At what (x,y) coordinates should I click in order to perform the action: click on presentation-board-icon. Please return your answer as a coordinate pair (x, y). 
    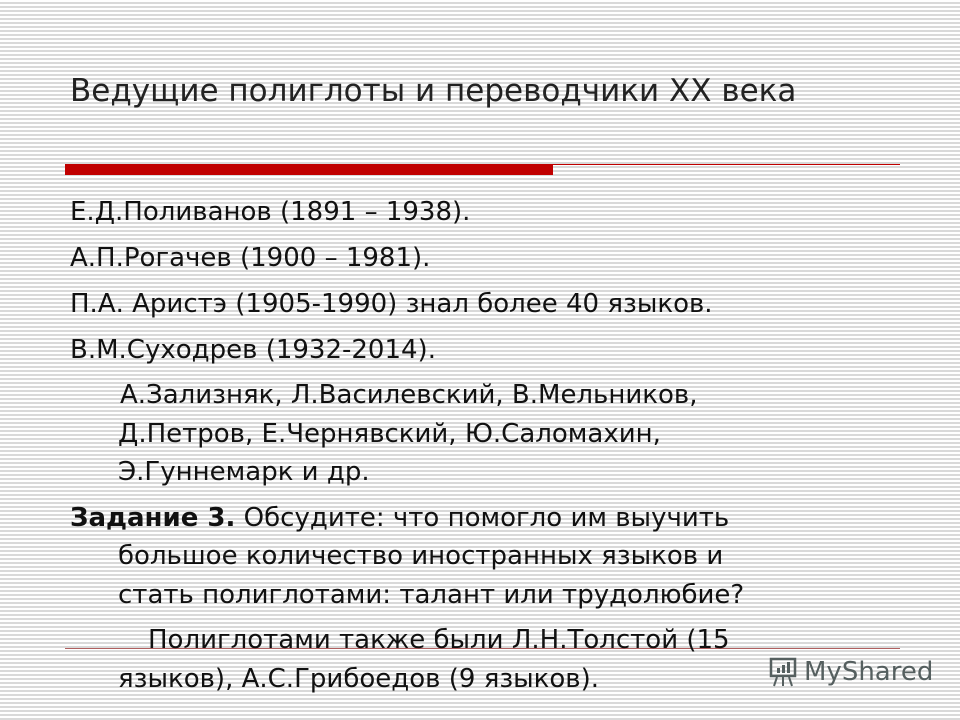
    Looking at the image, I should click on (783, 672).